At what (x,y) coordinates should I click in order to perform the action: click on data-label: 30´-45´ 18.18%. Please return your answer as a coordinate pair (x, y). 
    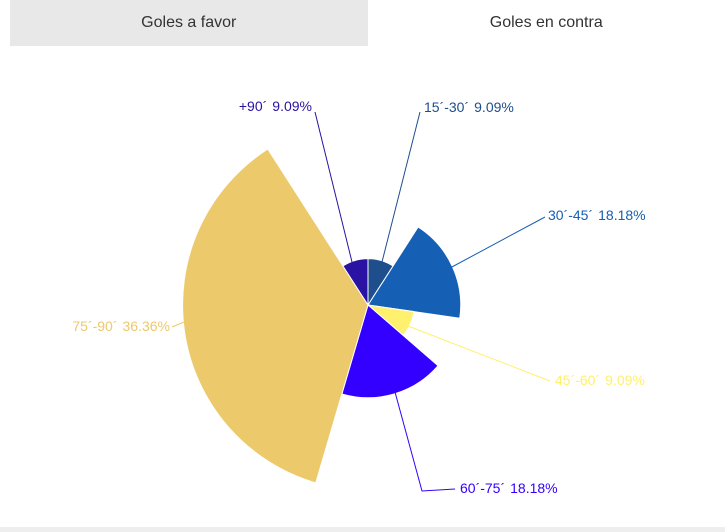
    Looking at the image, I should click on (597, 215).